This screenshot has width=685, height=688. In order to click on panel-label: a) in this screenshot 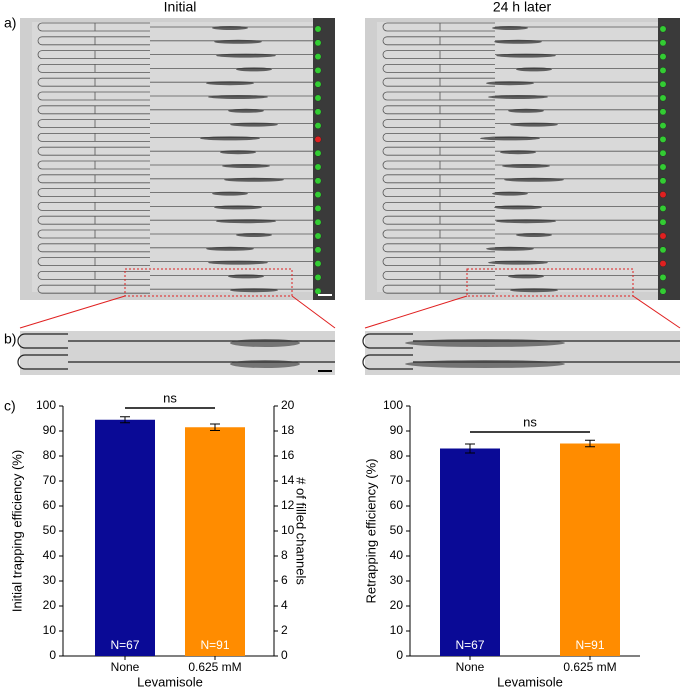, I will do `click(10, 23)`.